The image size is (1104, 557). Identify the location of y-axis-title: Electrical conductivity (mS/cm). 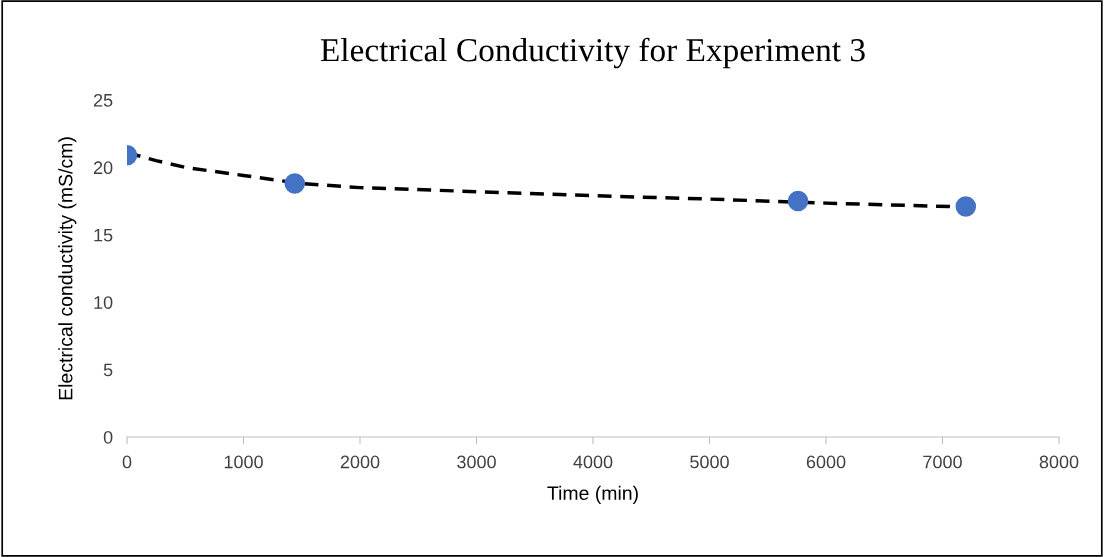
(67, 268).